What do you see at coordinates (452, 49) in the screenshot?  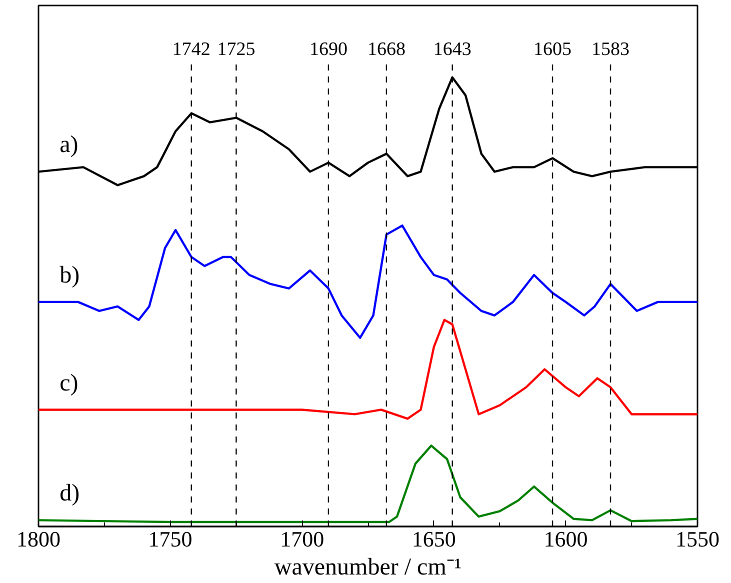 I see `ref-line-label: 1643` at bounding box center [452, 49].